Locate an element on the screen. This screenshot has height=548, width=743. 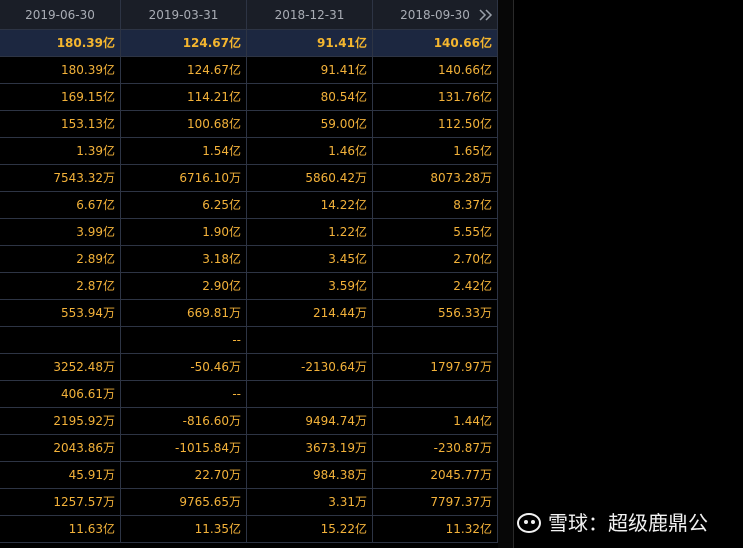
table-cell: -1015.84万 is located at coordinates (184, 448).